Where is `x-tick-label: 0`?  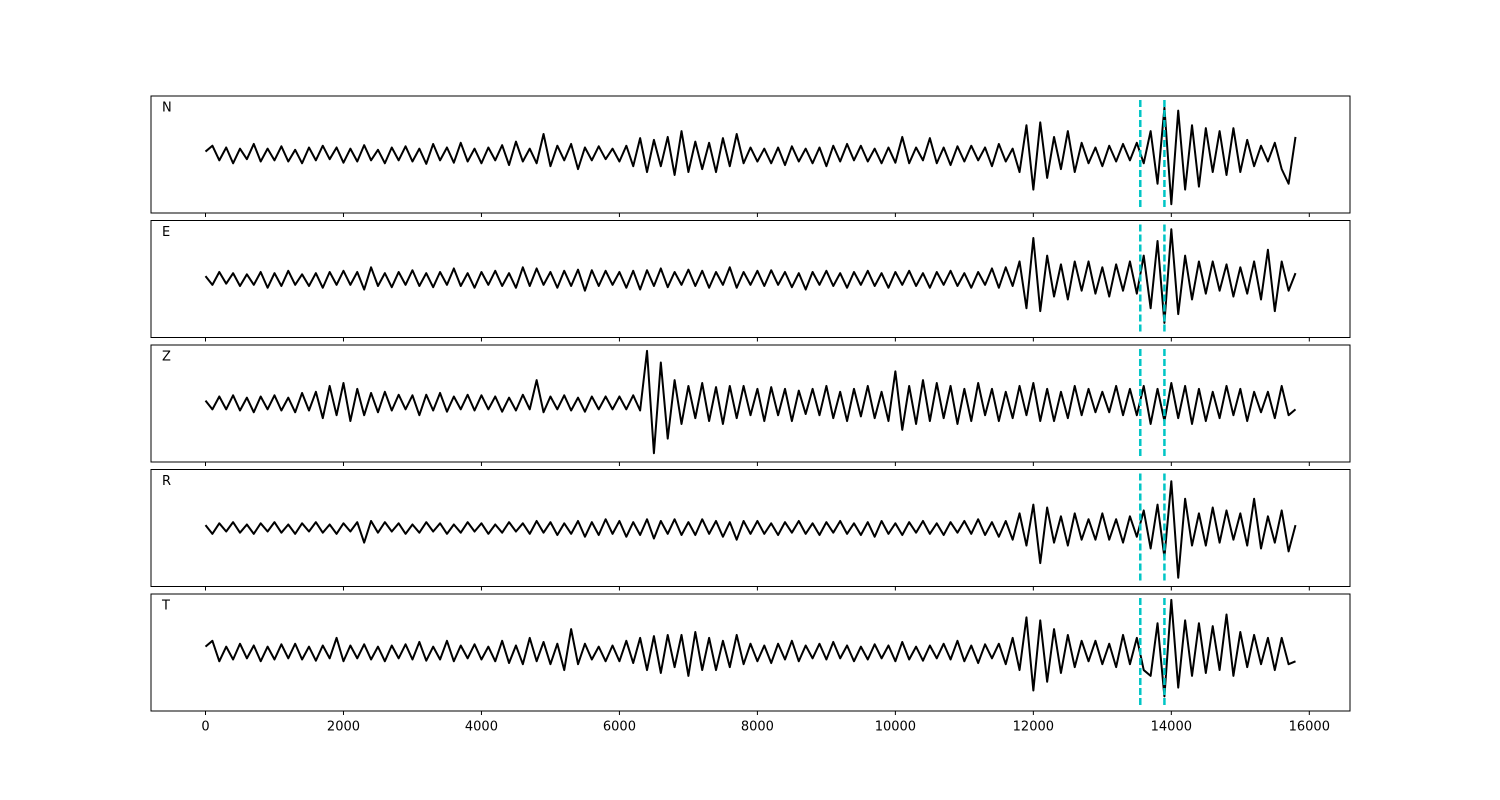 x-tick-label: 0 is located at coordinates (205, 727).